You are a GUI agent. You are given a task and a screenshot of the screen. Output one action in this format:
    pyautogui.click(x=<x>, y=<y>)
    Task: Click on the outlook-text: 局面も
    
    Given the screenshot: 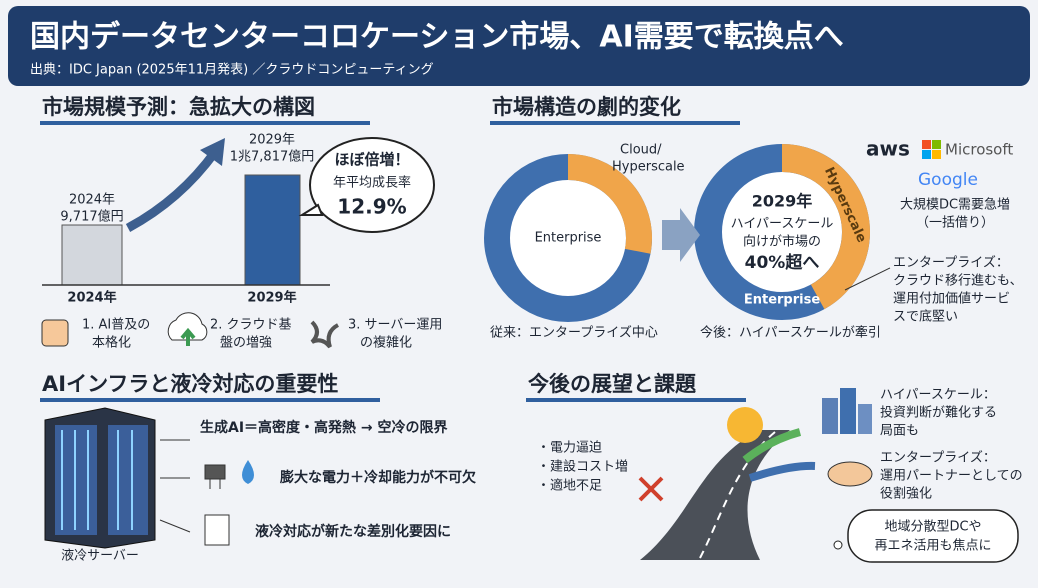 What is the action you would take?
    pyautogui.click(x=899, y=431)
    